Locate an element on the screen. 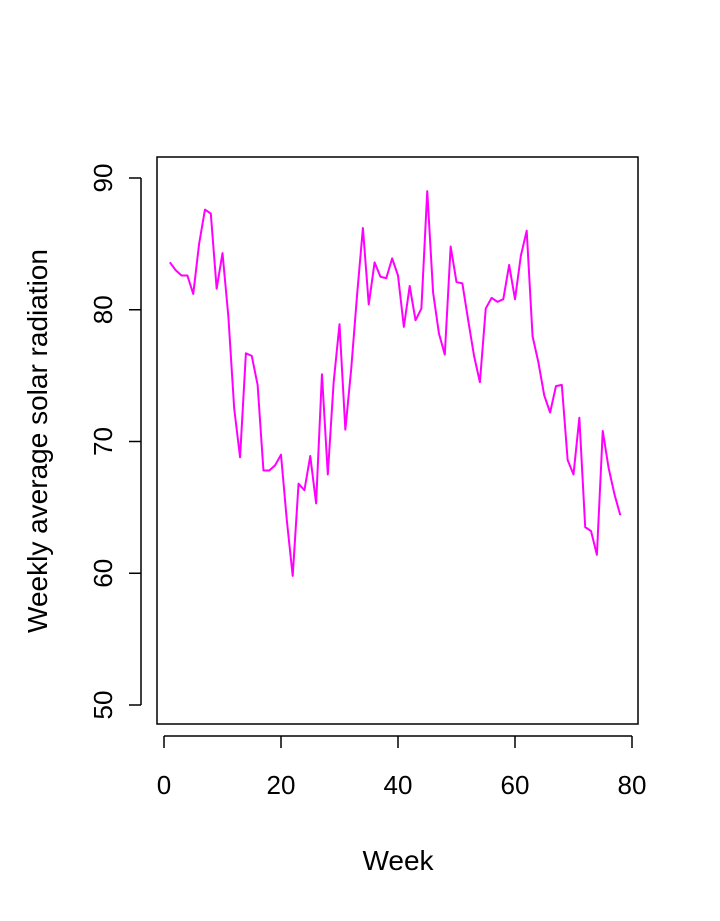 This screenshot has height=921, width=720. y-tick-label-90: 90 is located at coordinates (103, 178).